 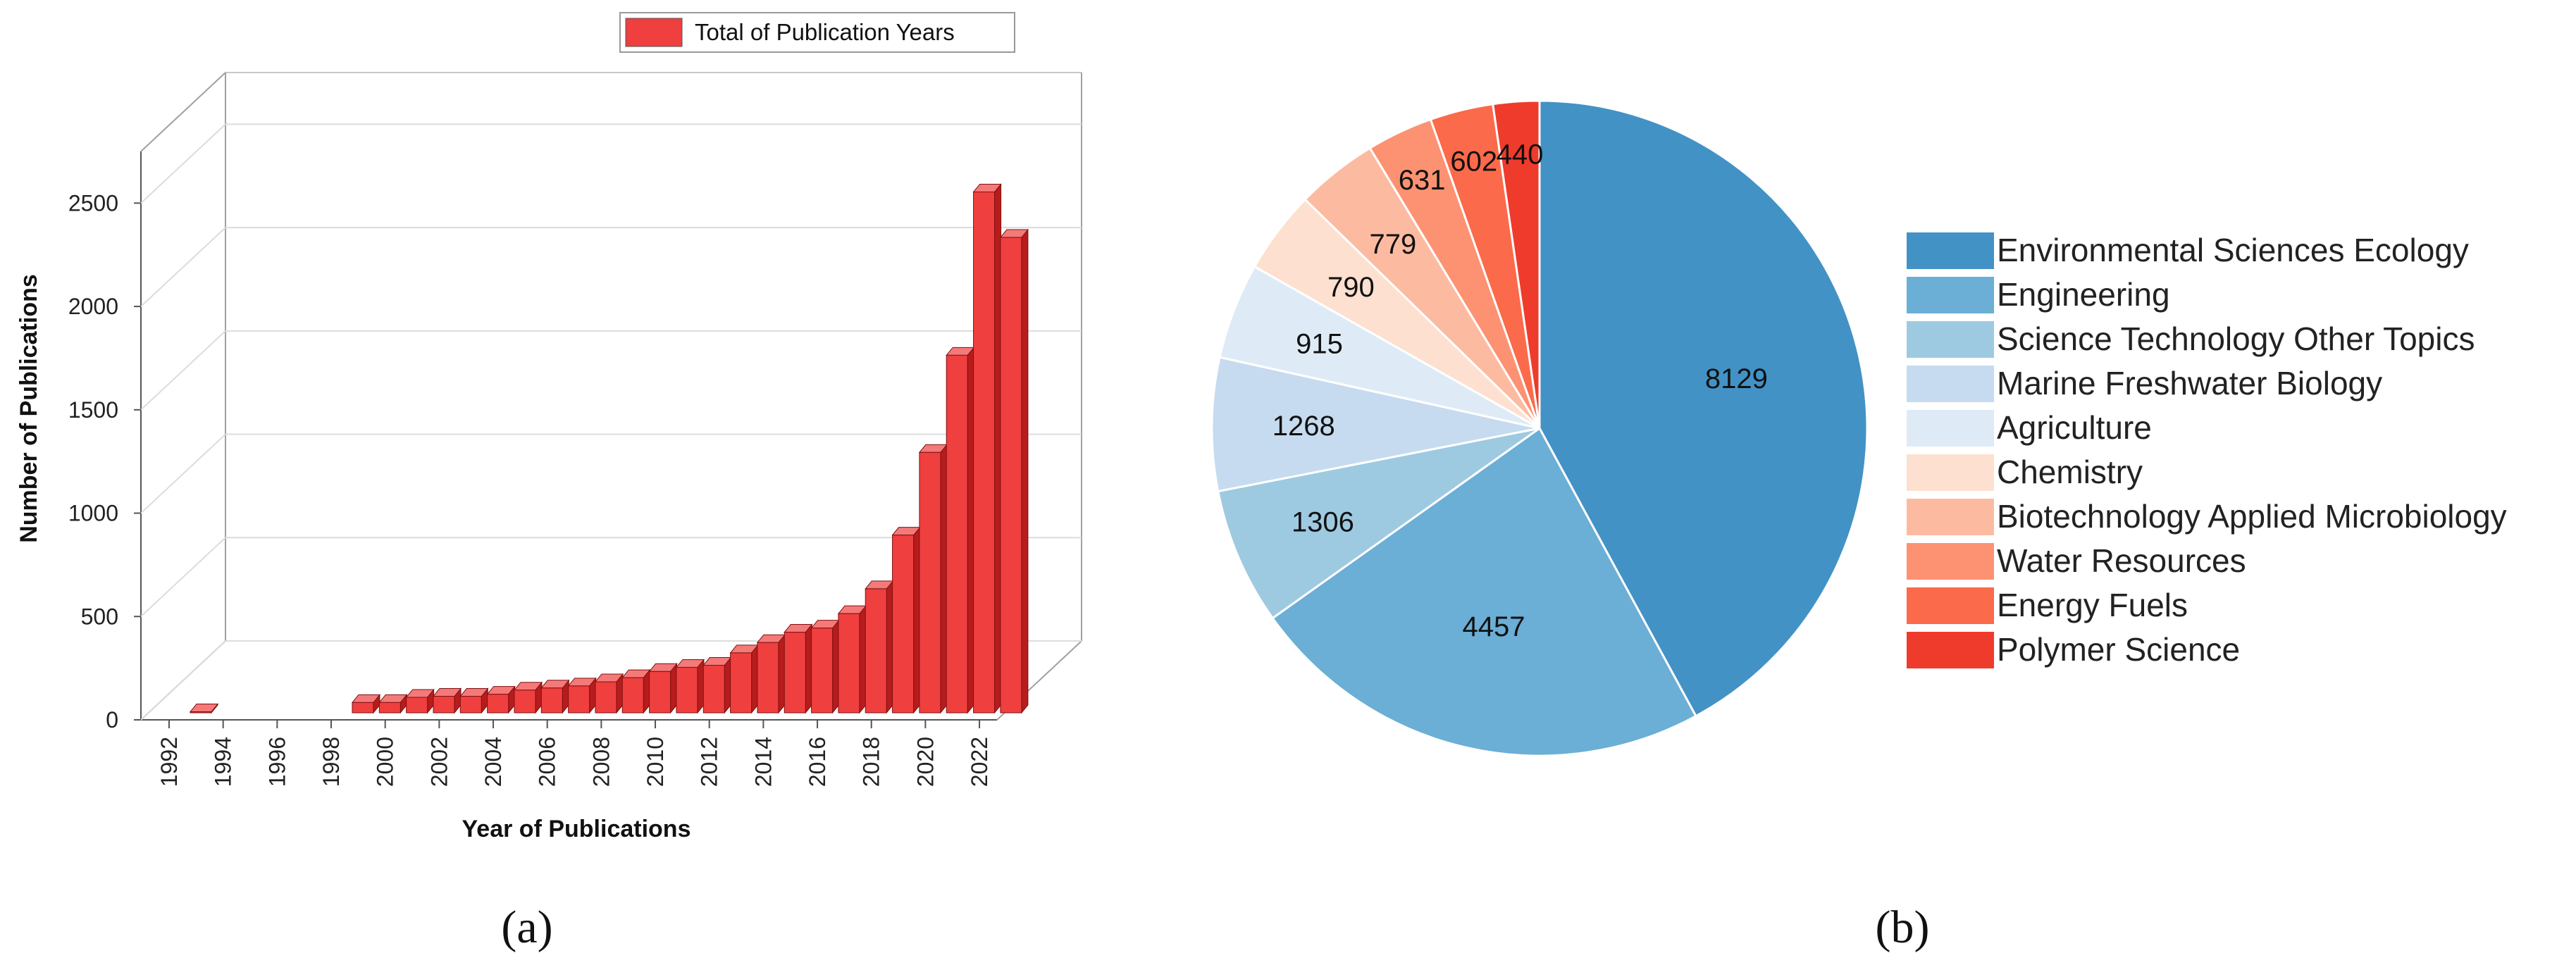 I want to click on pie-value-label: 631, so click(x=1422, y=181).